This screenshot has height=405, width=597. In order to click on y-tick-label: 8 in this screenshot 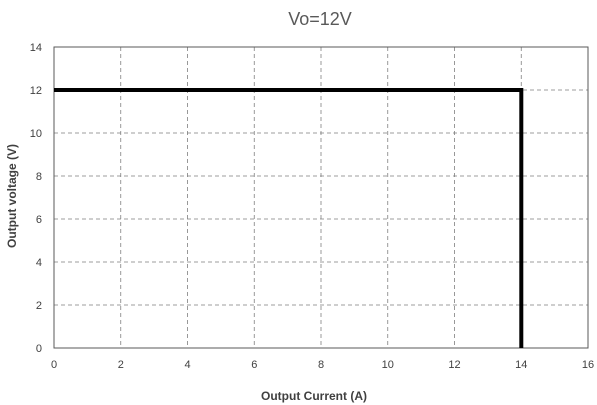, I will do `click(39, 177)`.